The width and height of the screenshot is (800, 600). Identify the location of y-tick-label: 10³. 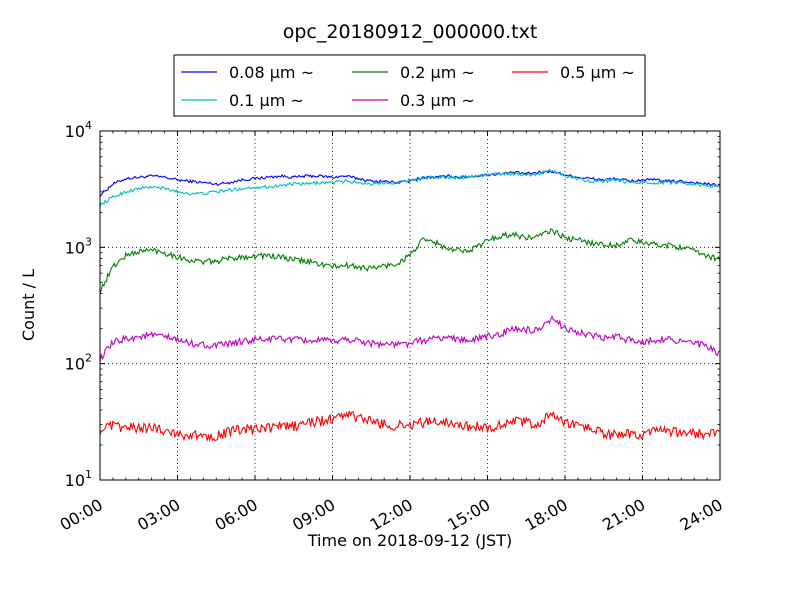
(78, 246).